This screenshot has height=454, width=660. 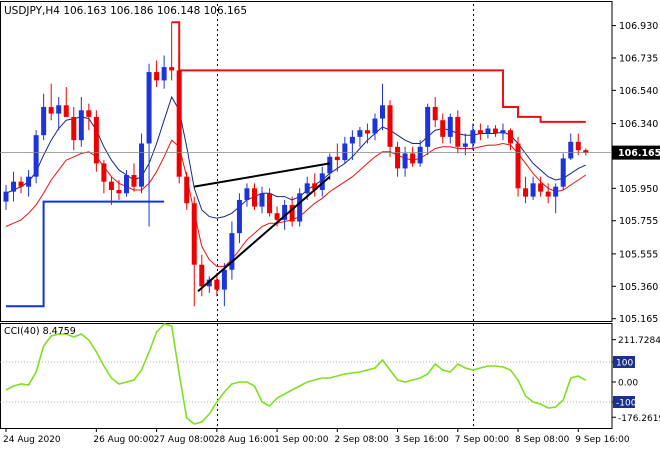 What do you see at coordinates (624, 364) in the screenshot?
I see `cci-tick-label: 100` at bounding box center [624, 364].